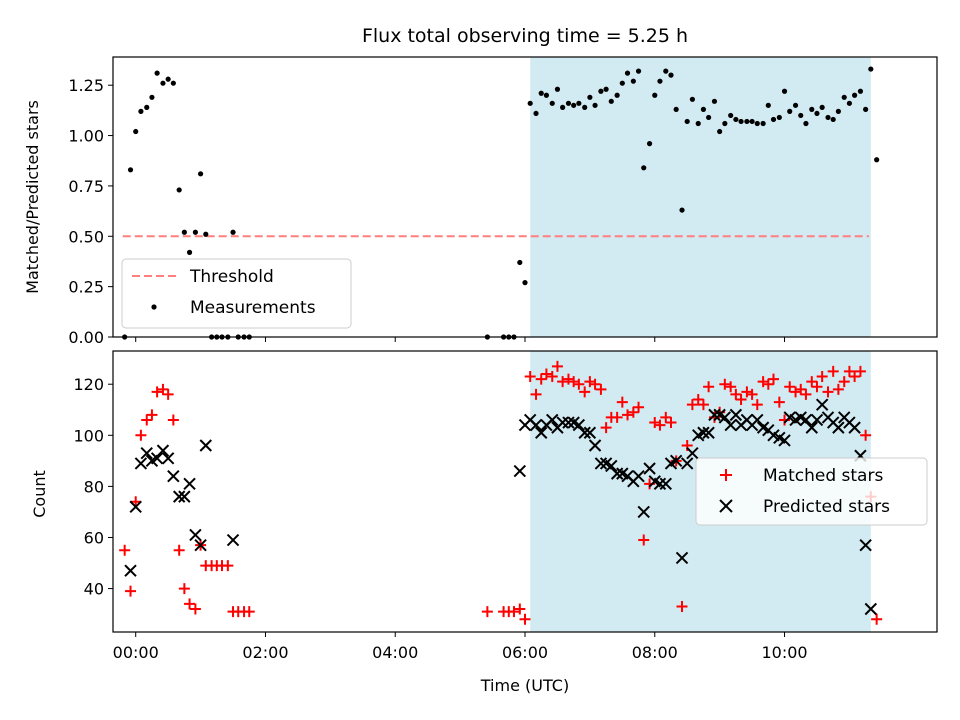 The image size is (960, 720). I want to click on top-y-ticks: 0.00 0.25 0.50 0.75 1.00 1.25, so click(90, 211).